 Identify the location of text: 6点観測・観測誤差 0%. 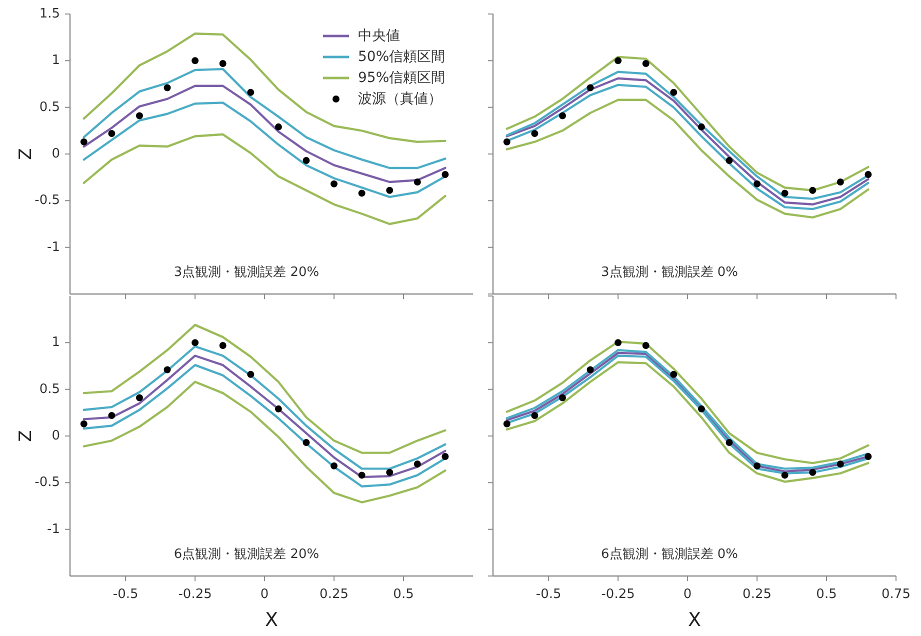
(669, 554).